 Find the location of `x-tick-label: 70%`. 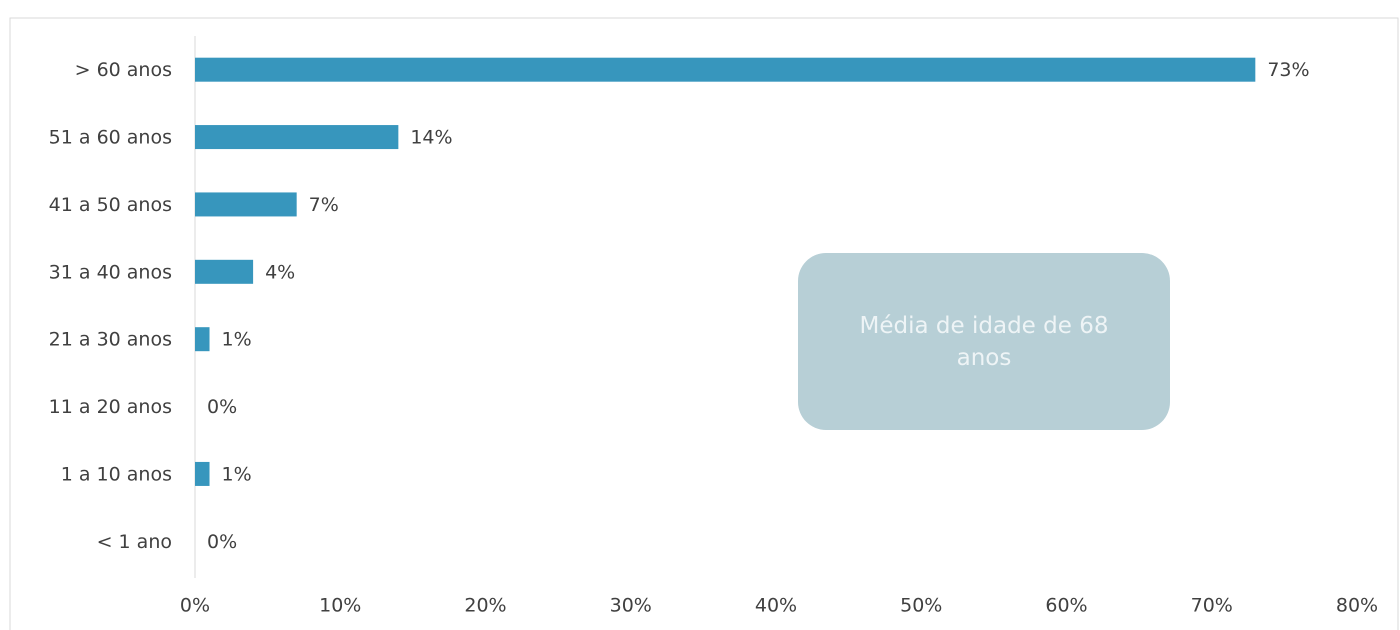

x-tick-label: 70% is located at coordinates (1212, 606).